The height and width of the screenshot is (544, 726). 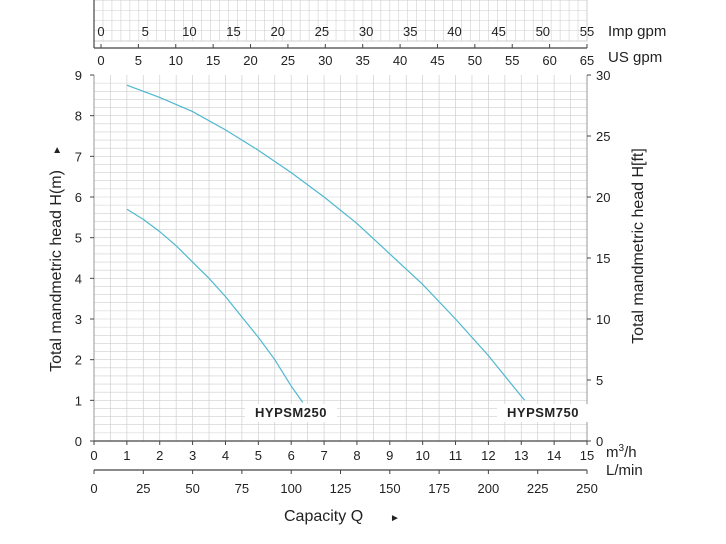 I want to click on x-tick-label: 14, so click(x=554, y=455).